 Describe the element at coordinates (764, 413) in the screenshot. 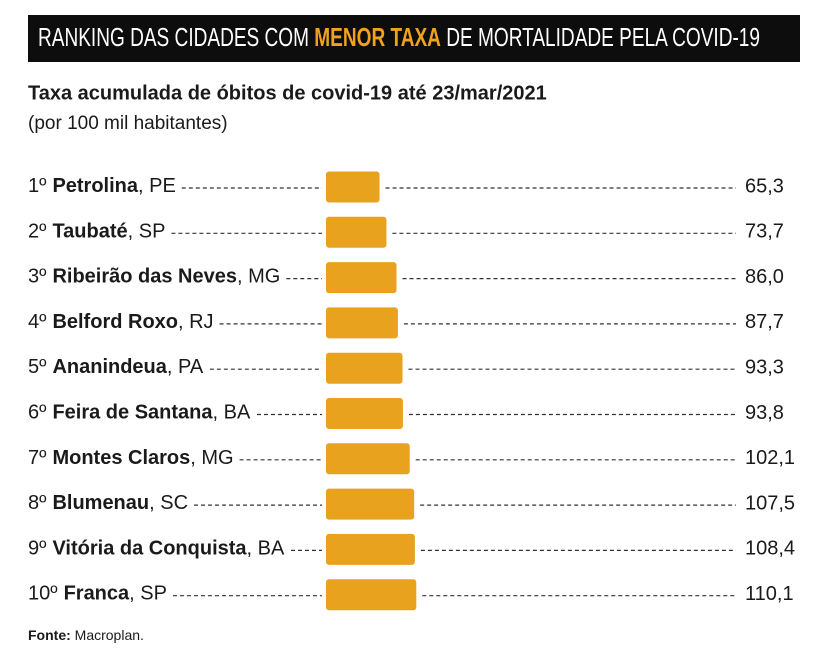

I see `value-label: 93,8` at that location.